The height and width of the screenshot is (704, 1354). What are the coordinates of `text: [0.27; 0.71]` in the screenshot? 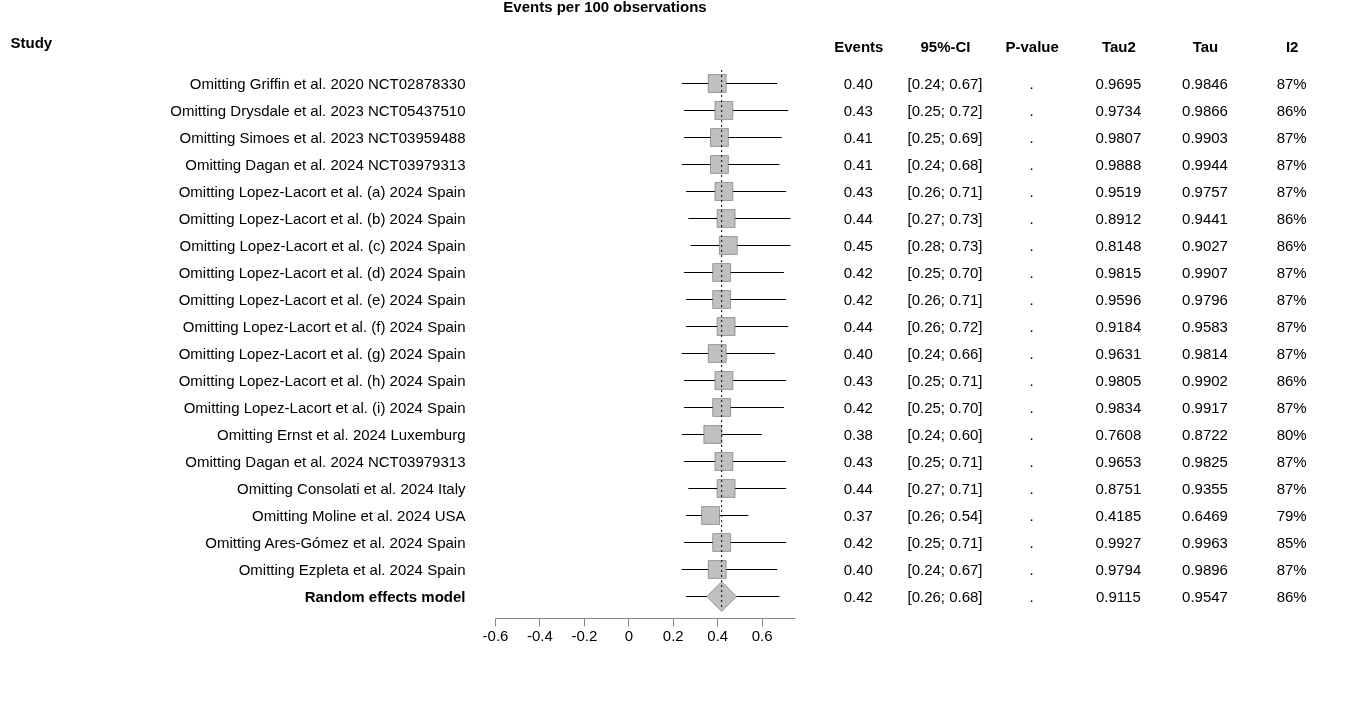 It's located at (945, 488).